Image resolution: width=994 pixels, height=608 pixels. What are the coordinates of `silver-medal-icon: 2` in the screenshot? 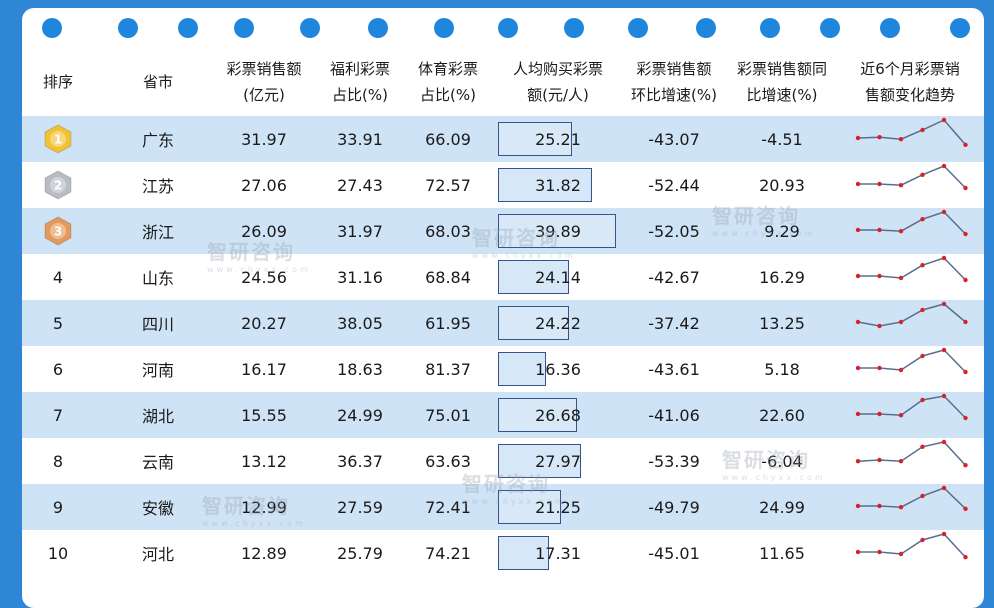 It's located at (58, 185).